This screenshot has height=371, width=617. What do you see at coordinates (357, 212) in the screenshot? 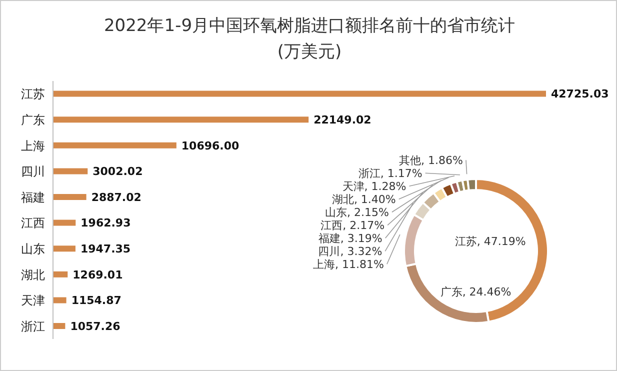
I see `slice-label: 山东, 2.15%` at bounding box center [357, 212].